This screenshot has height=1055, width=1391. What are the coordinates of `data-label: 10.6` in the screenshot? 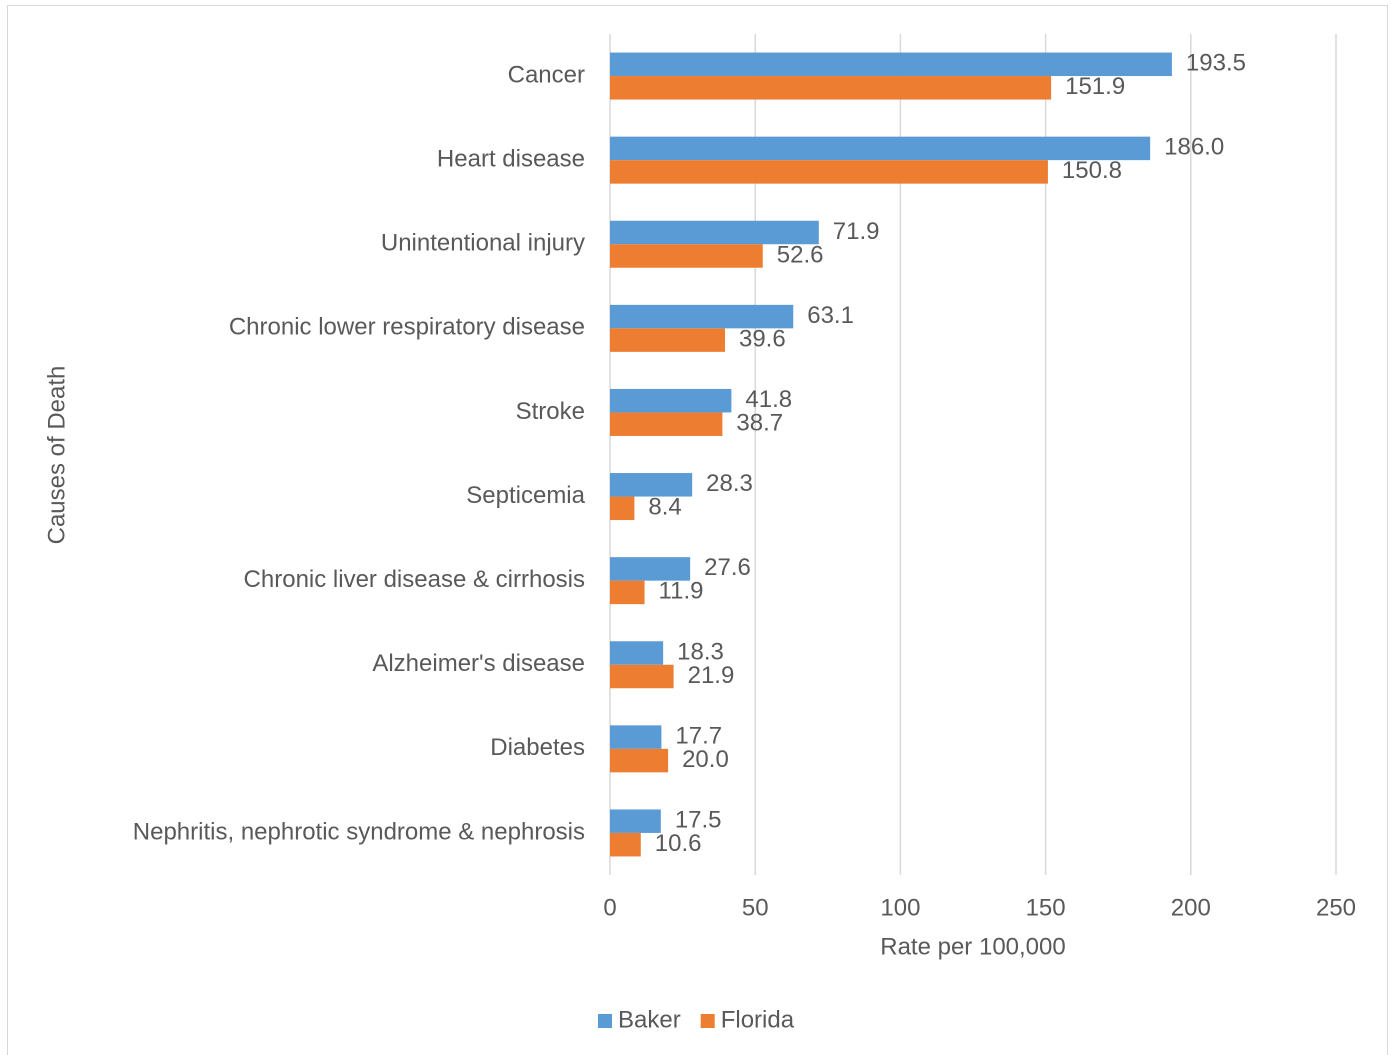 It's located at (678, 843).